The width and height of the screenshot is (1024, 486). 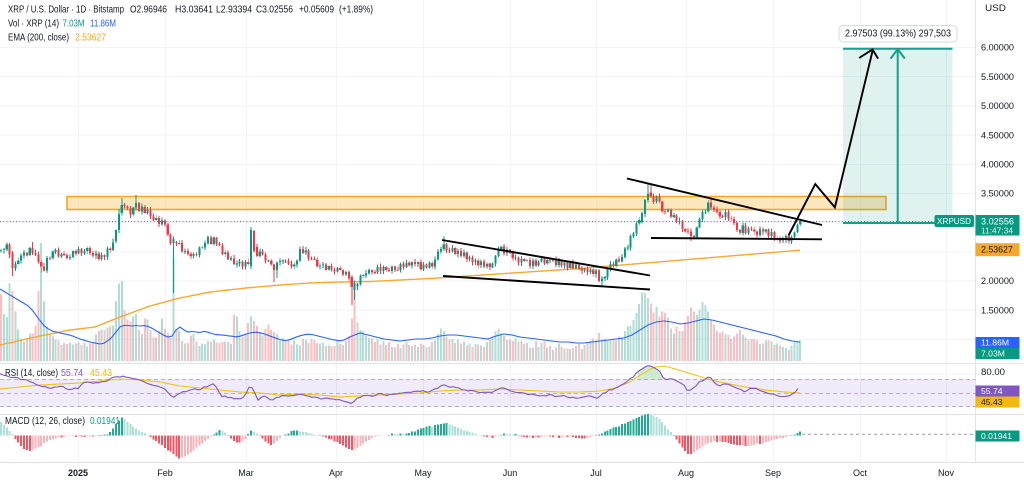 I want to click on svg-text: 2.97503 (99.13%) 297,503, so click(x=898, y=34).